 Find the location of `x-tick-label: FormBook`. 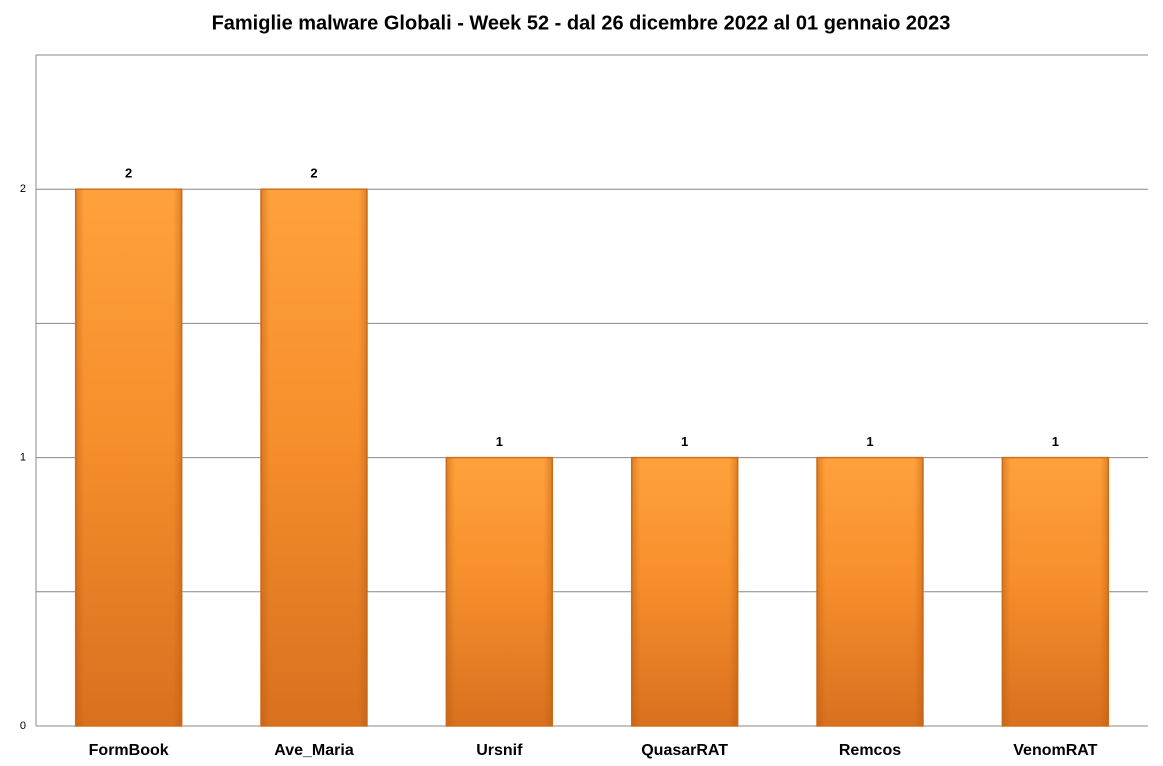

x-tick-label: FormBook is located at coordinates (129, 750).